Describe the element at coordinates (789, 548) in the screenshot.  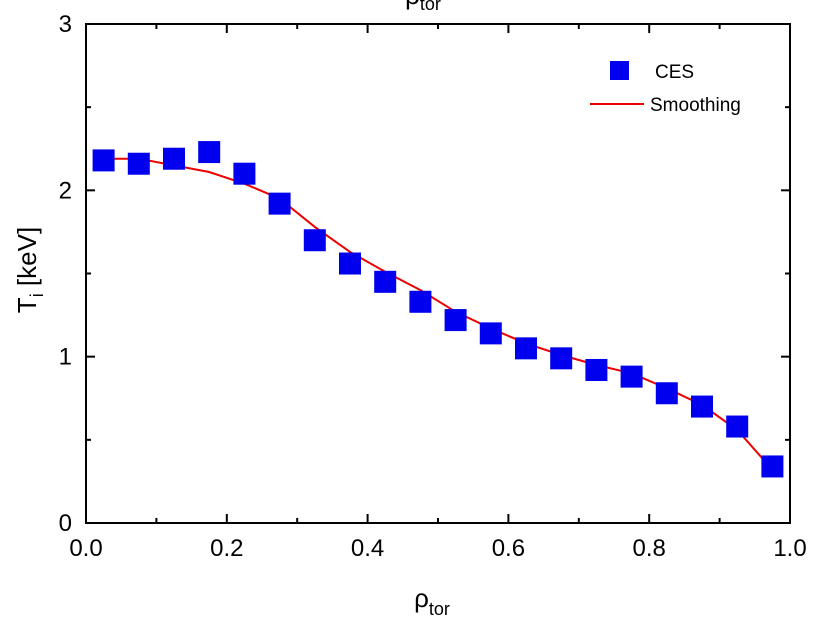
I see `x-tick-label: 1.0` at that location.